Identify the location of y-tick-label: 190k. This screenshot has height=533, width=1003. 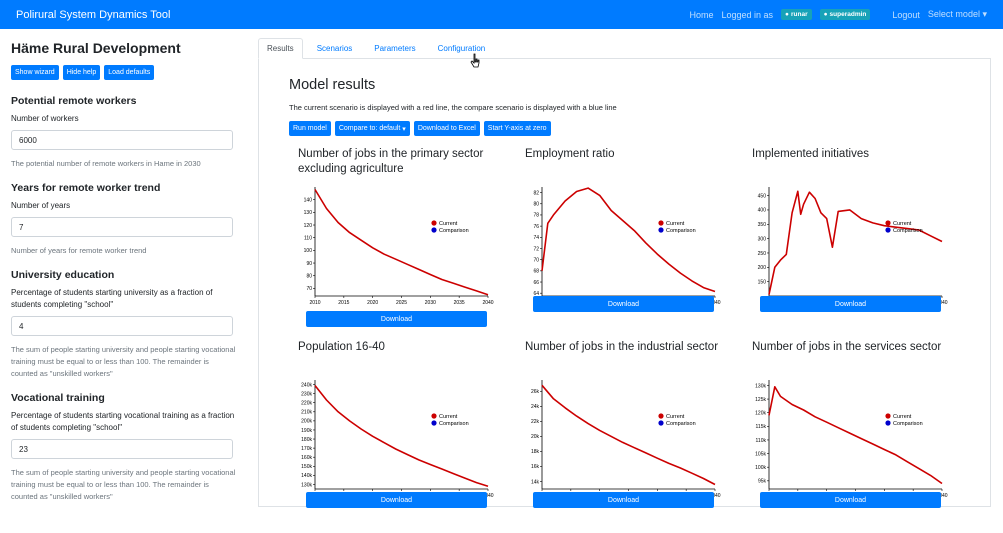
(306, 431).